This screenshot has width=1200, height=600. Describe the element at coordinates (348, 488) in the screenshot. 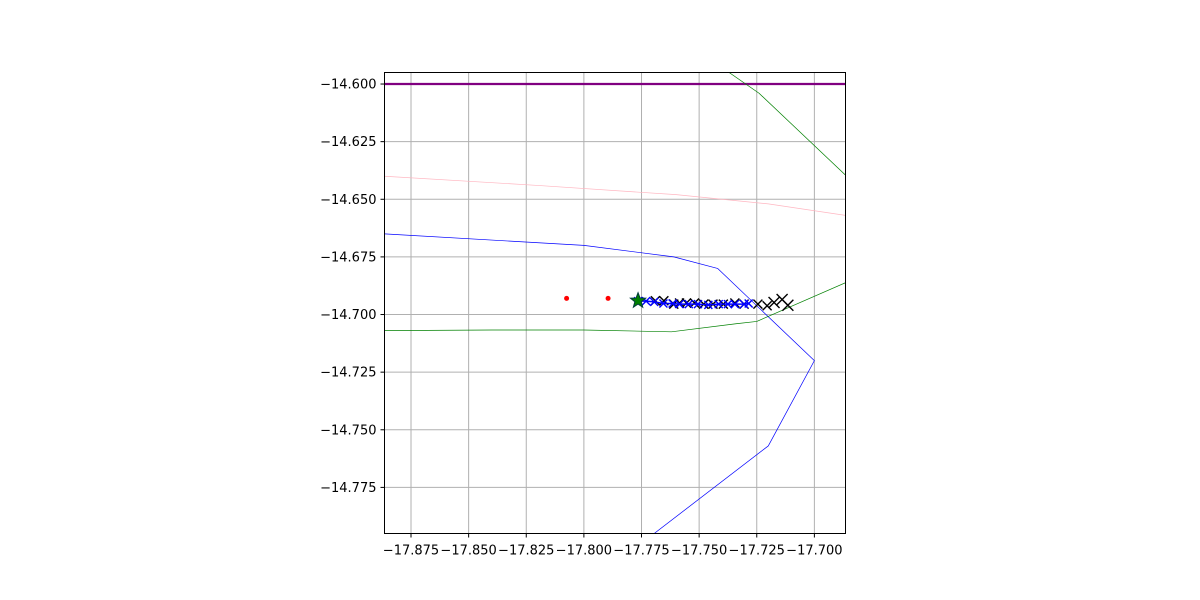

I see `y-tick-label: −14.775` at that location.